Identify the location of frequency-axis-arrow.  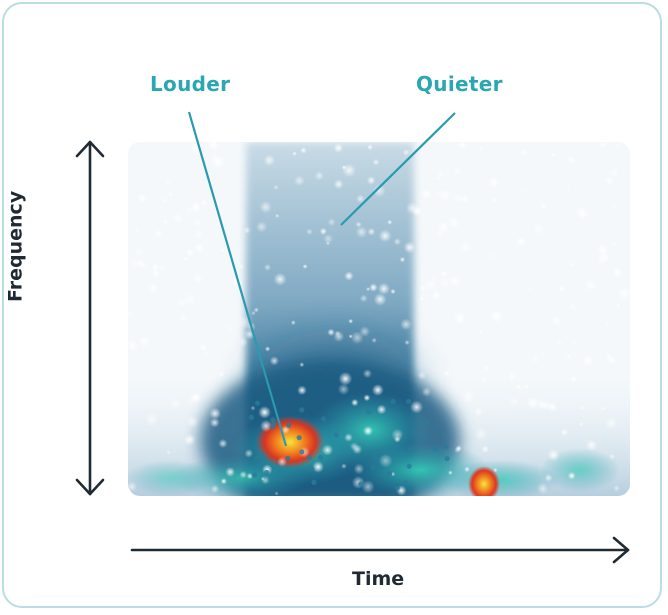
(90, 318).